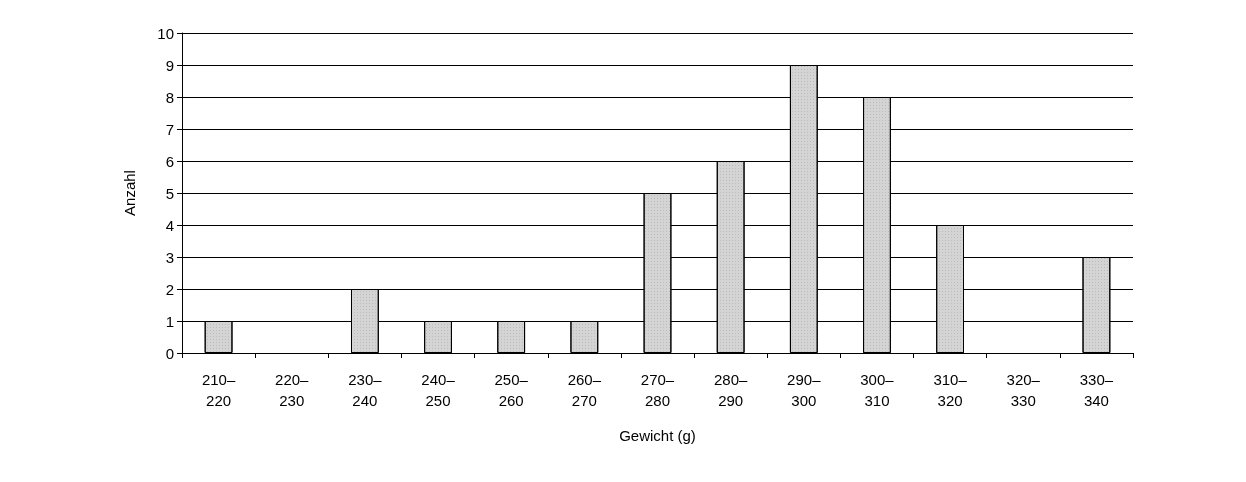  What do you see at coordinates (169, 129) in the screenshot?
I see `y-tick-label: 7` at bounding box center [169, 129].